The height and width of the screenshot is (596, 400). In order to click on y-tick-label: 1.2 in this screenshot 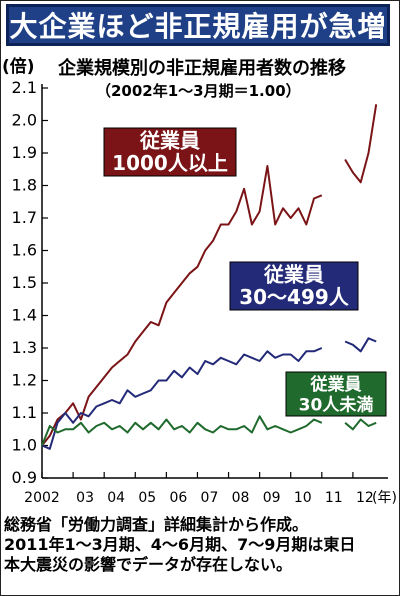, I will do `click(24, 380)`.